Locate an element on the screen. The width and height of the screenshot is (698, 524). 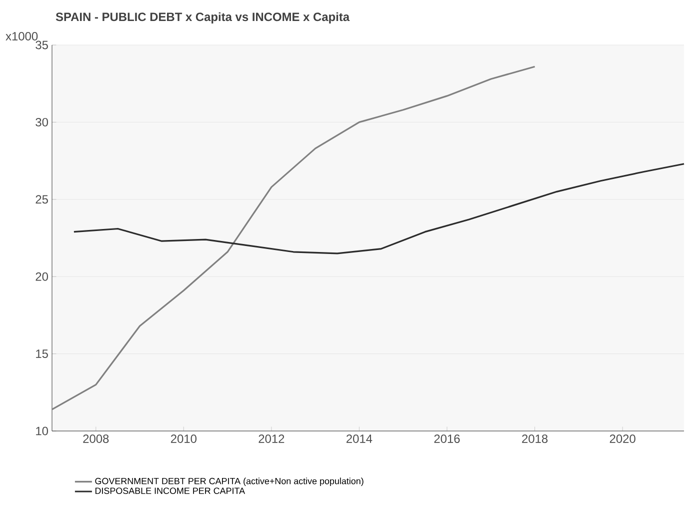
y-tick-label: 10 is located at coordinates (42, 431).